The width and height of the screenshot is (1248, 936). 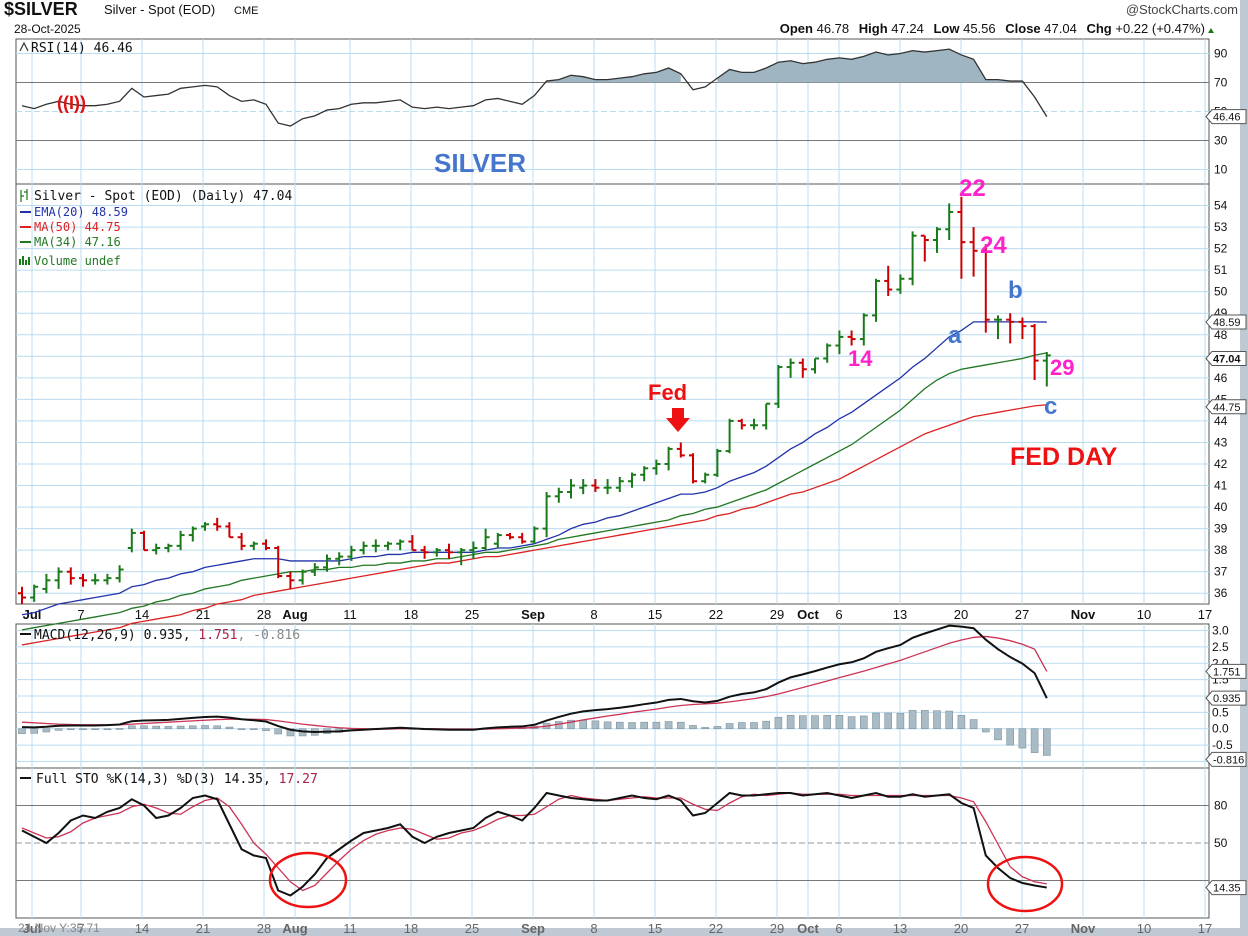 I want to click on sto-tick-label: 80, so click(x=1221, y=806).